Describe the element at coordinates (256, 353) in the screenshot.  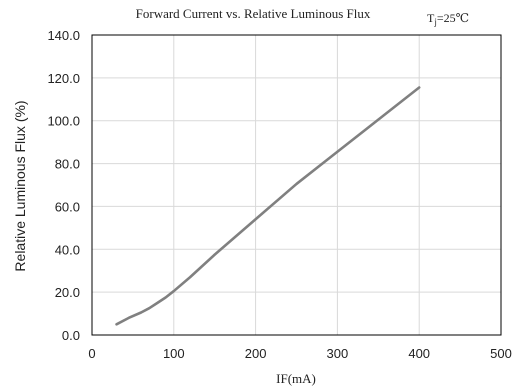
I see `x-tick-label: 200` at that location.